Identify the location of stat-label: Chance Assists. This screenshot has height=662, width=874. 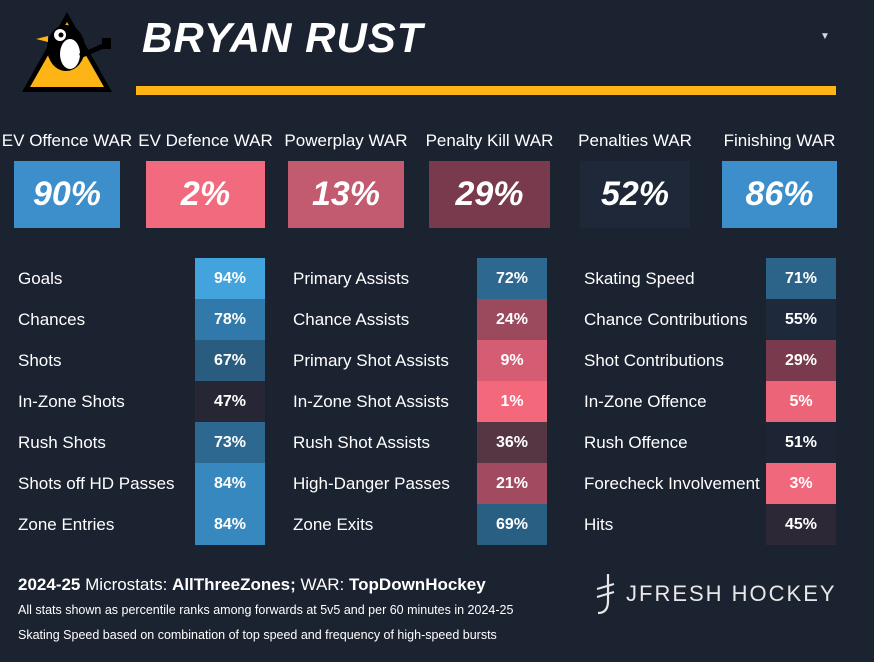
(351, 319).